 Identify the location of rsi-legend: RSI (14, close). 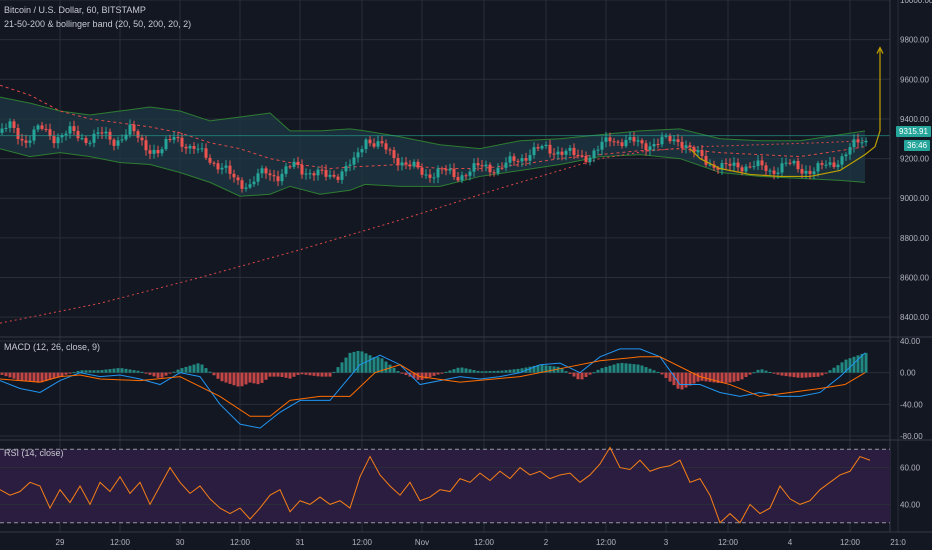
(34, 453).